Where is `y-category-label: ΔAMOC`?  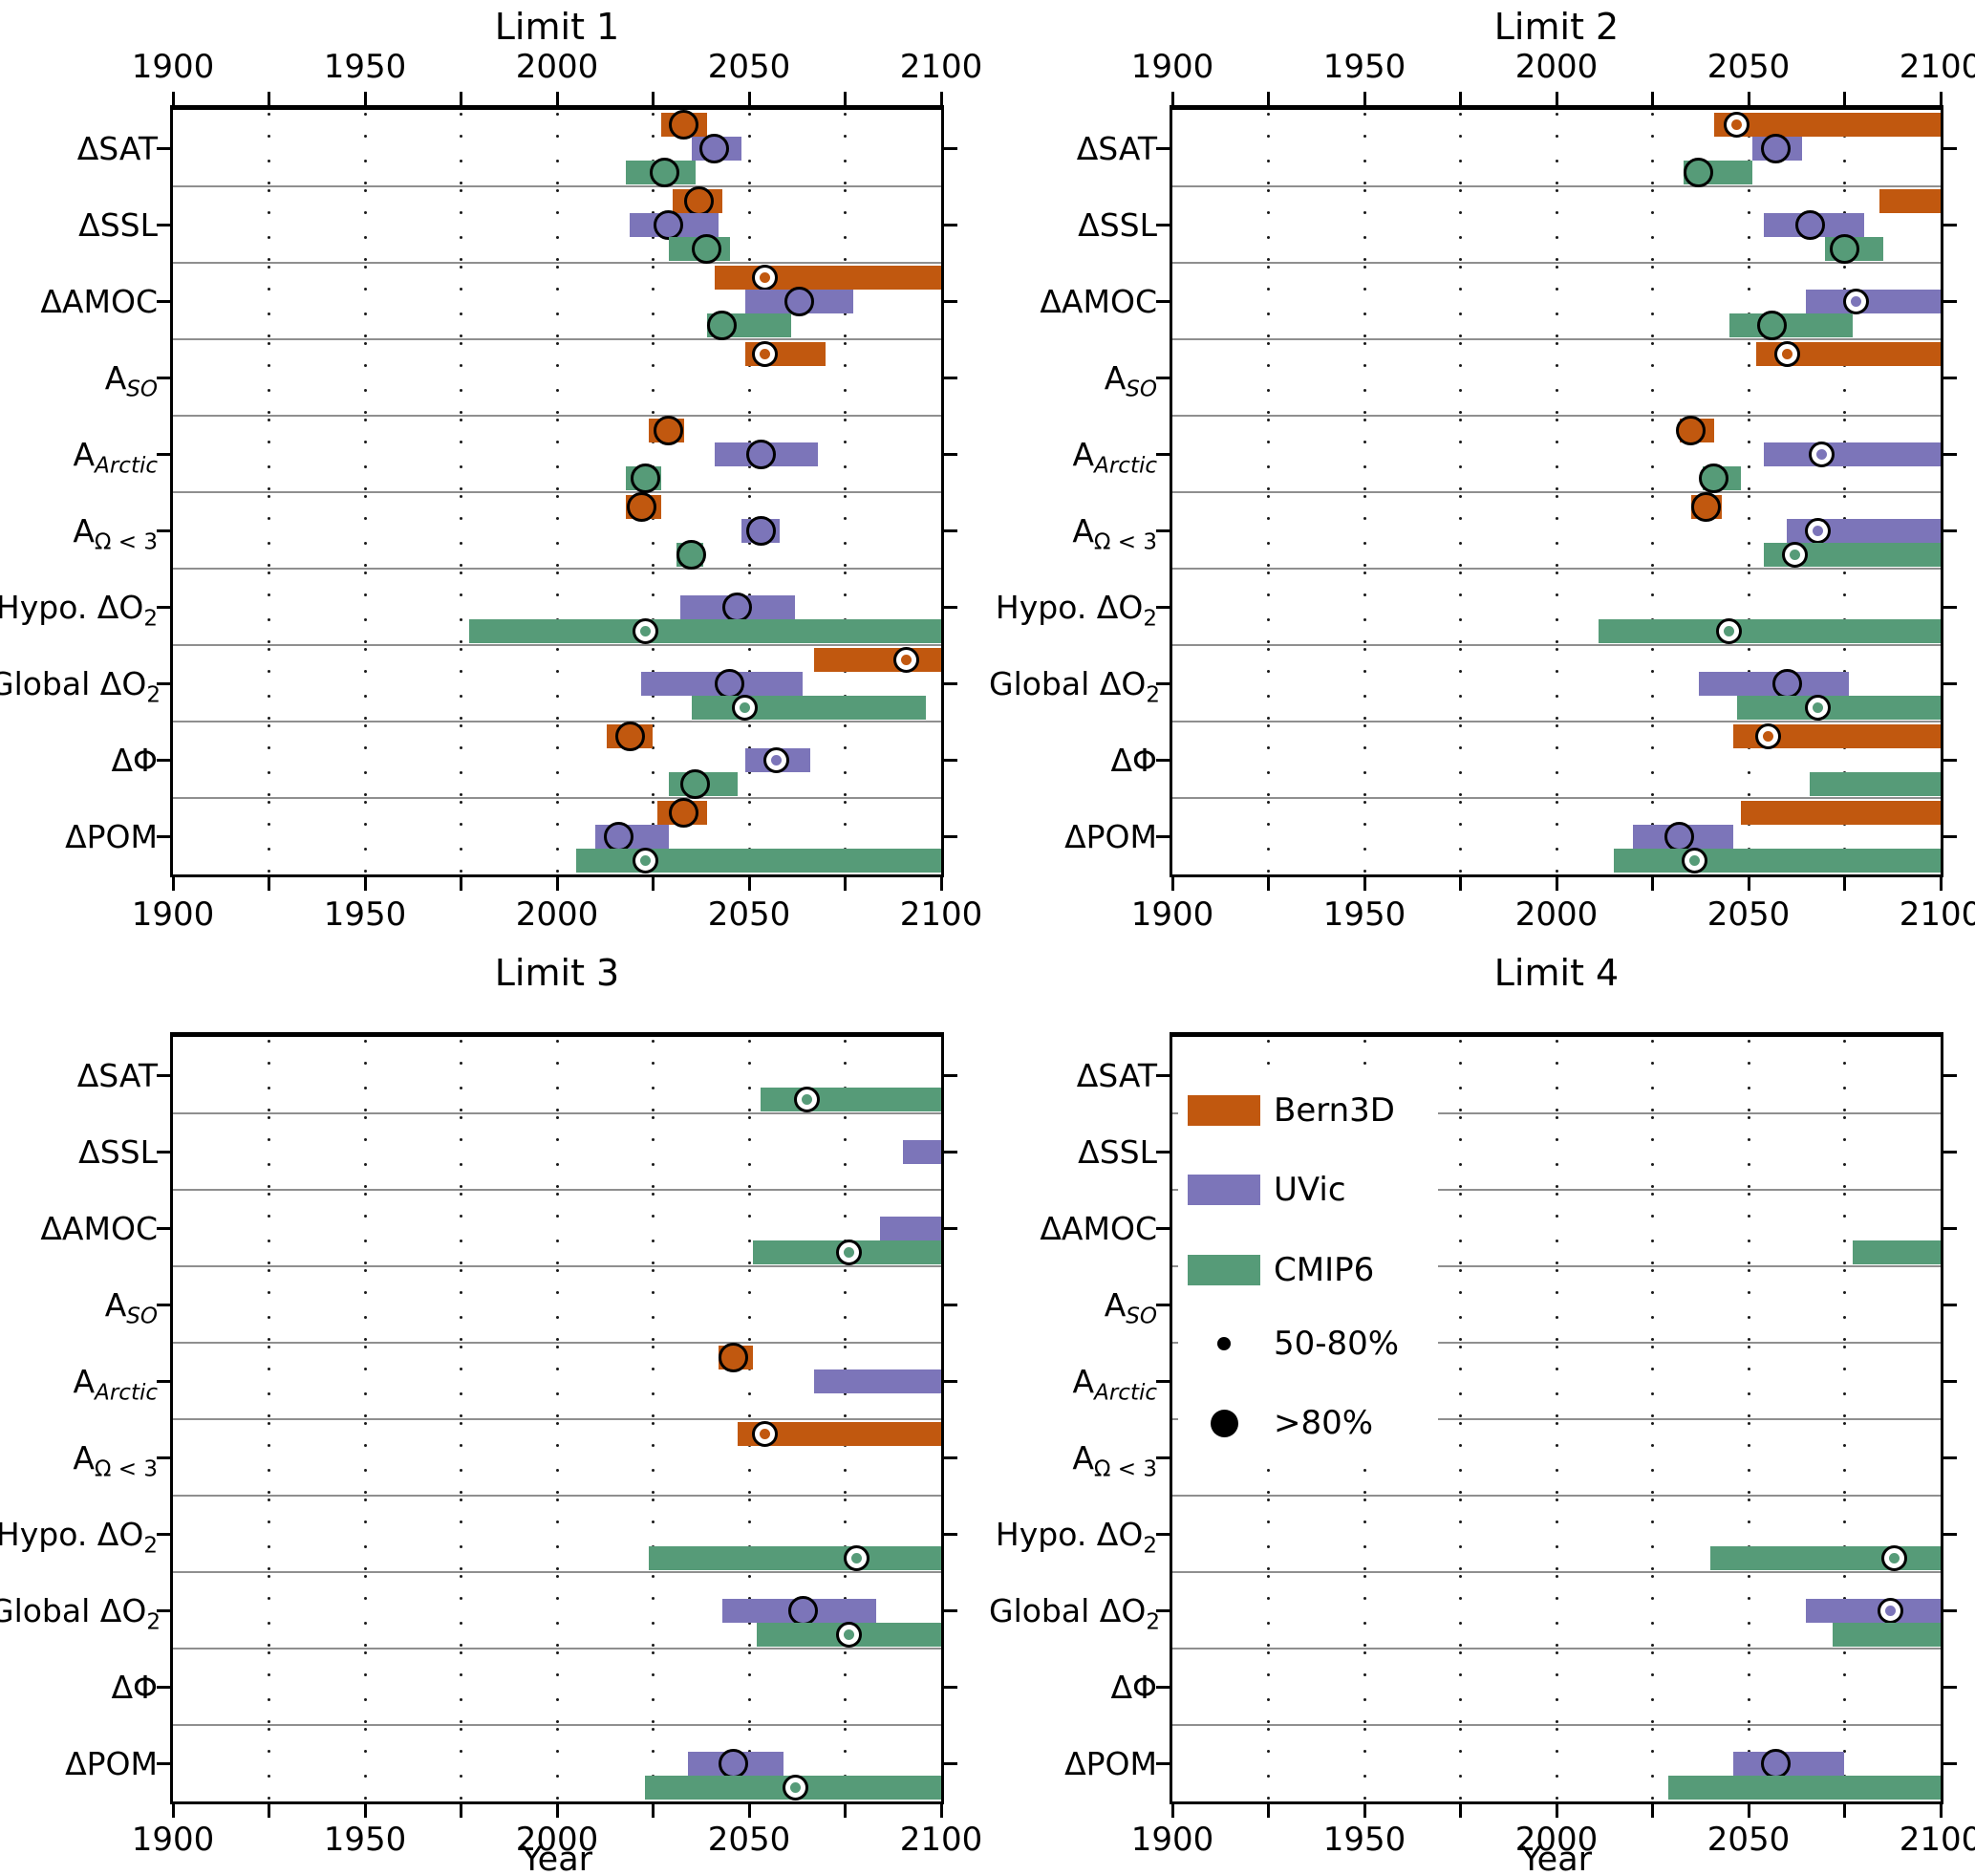
y-category-label: ΔAMOC is located at coordinates (1098, 302).